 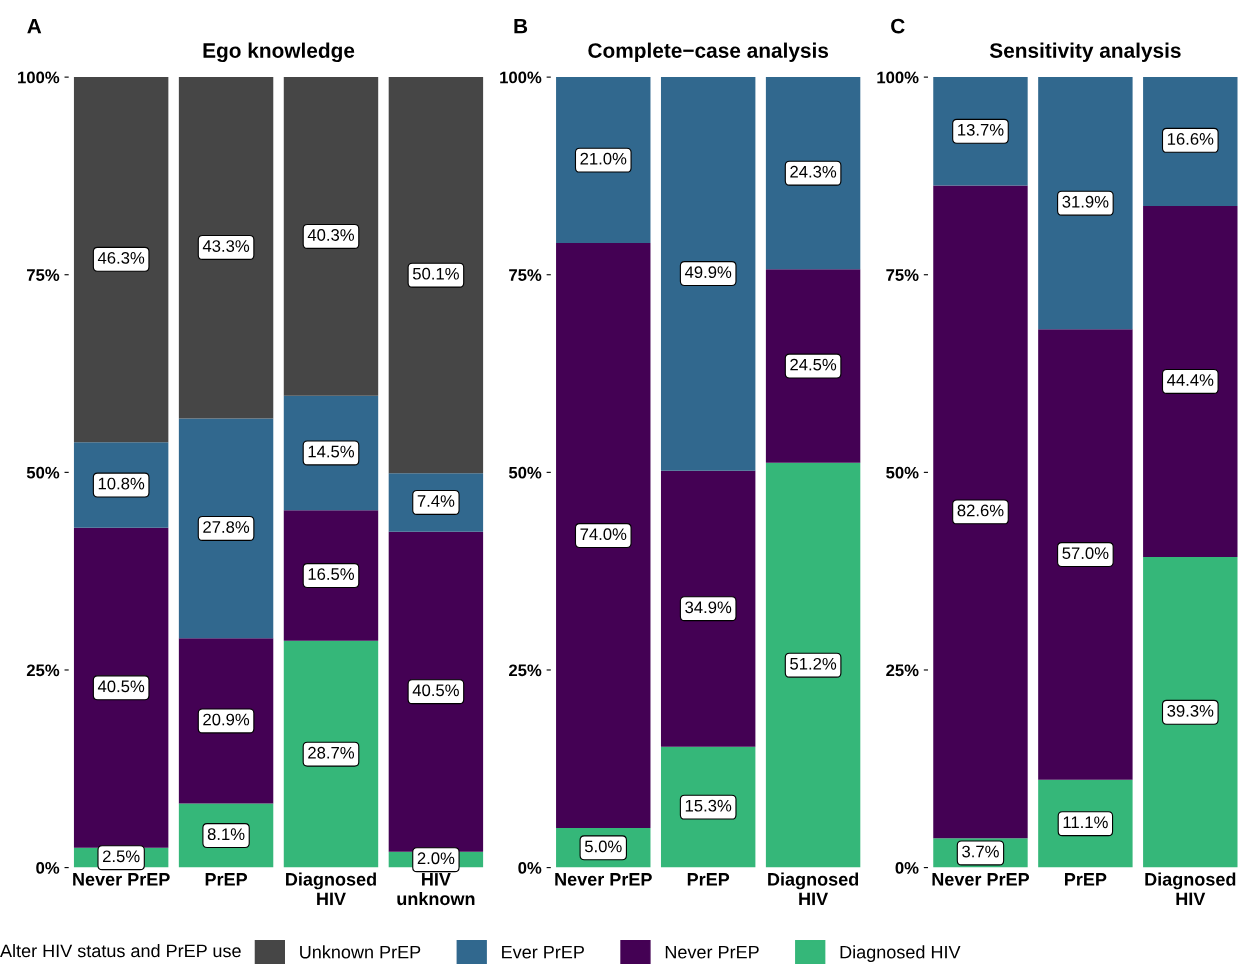 I want to click on legend-label: Unknown PrEP, so click(x=360, y=952).